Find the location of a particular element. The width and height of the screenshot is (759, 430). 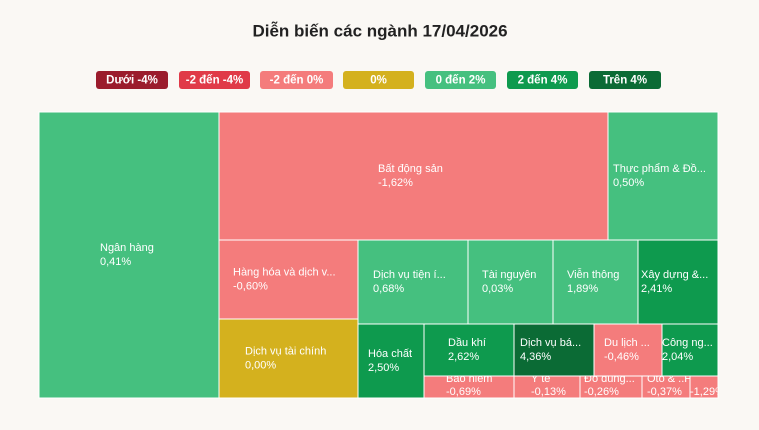

tile: Thực phẩm & Đồ... 0,50% is located at coordinates (663, 176).